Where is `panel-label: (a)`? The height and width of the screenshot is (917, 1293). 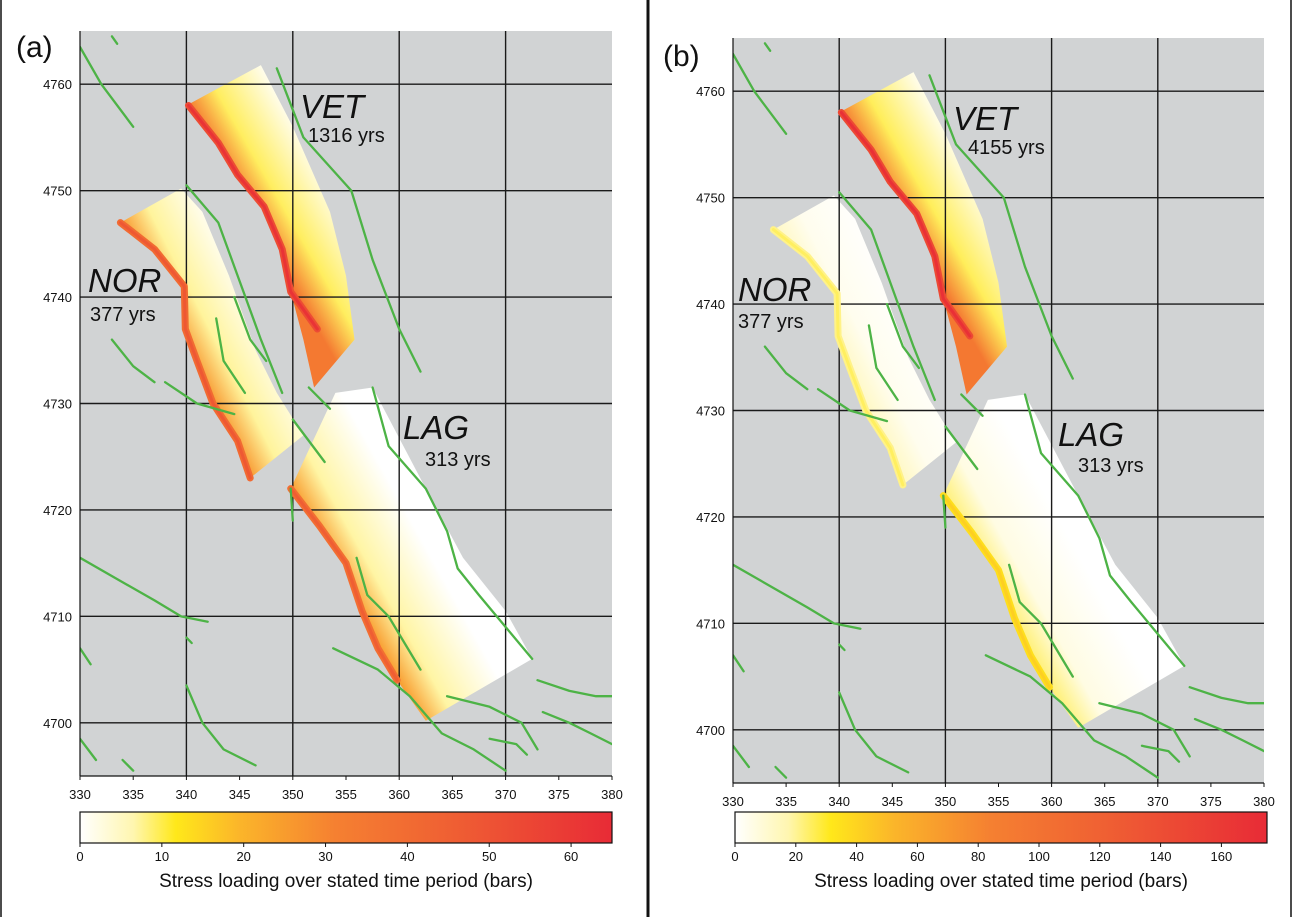
panel-label: (a) is located at coordinates (34, 47).